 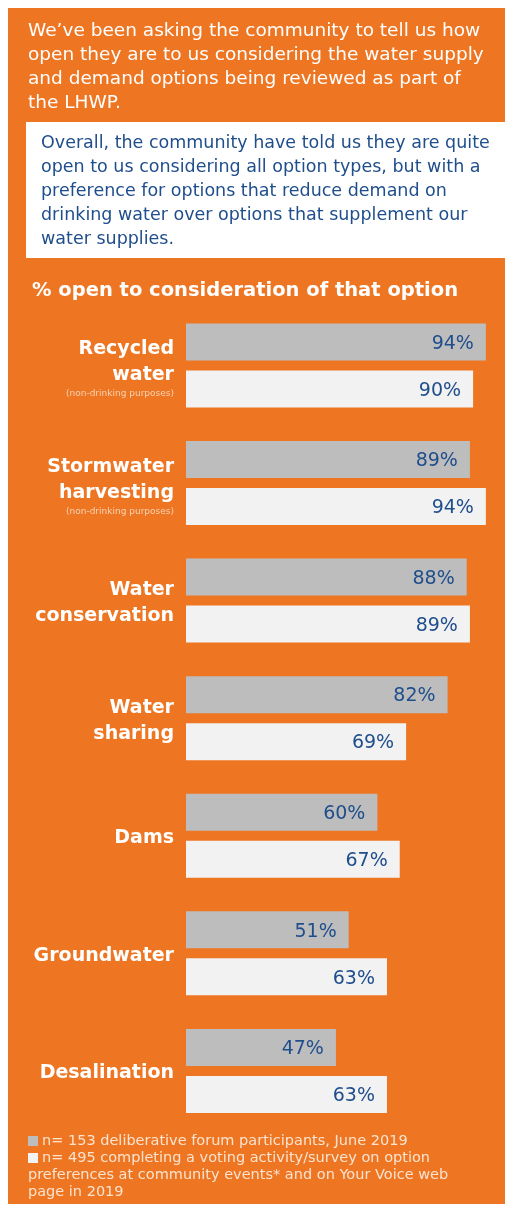 What do you see at coordinates (225, 1140) in the screenshot?
I see `legend-label: n= 153 deliberative forum participants, June 2019` at bounding box center [225, 1140].